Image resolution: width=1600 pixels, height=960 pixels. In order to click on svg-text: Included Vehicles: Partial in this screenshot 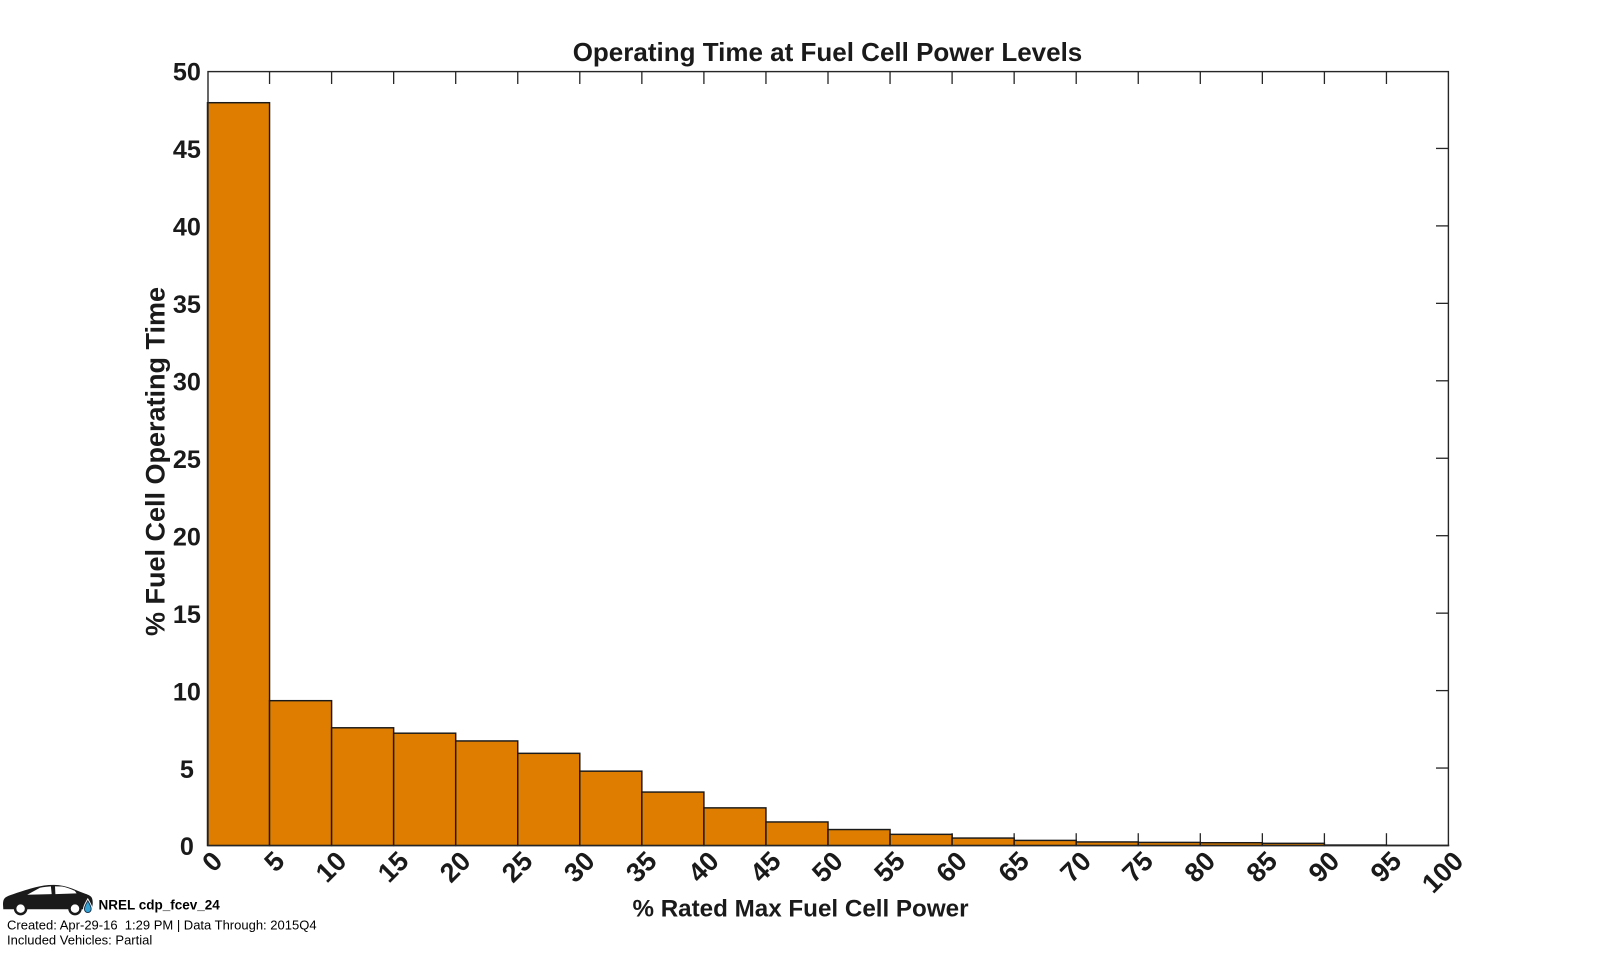, I will do `click(79, 940)`.